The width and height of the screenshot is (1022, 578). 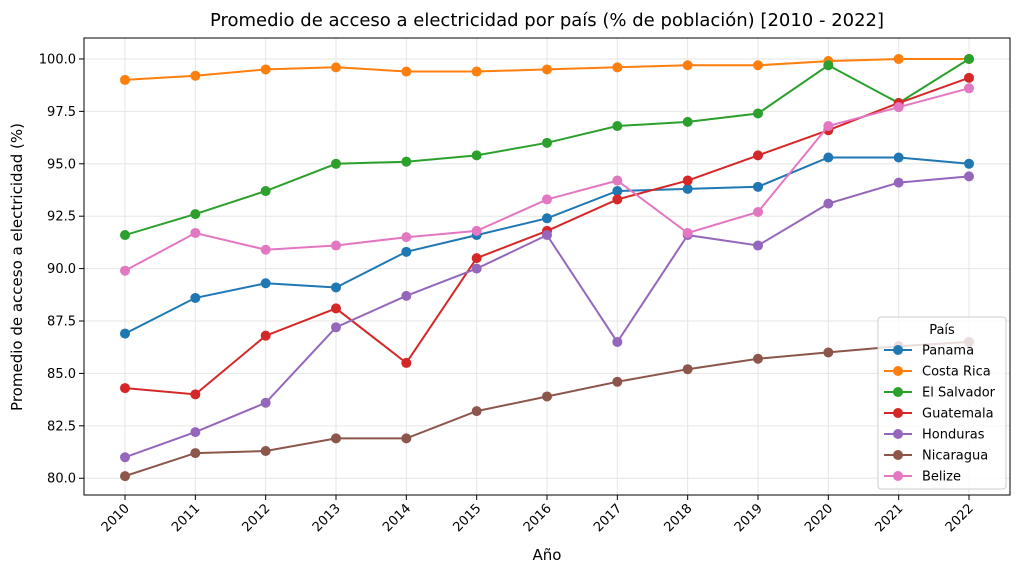 I want to click on legend-box, so click(x=942, y=403).